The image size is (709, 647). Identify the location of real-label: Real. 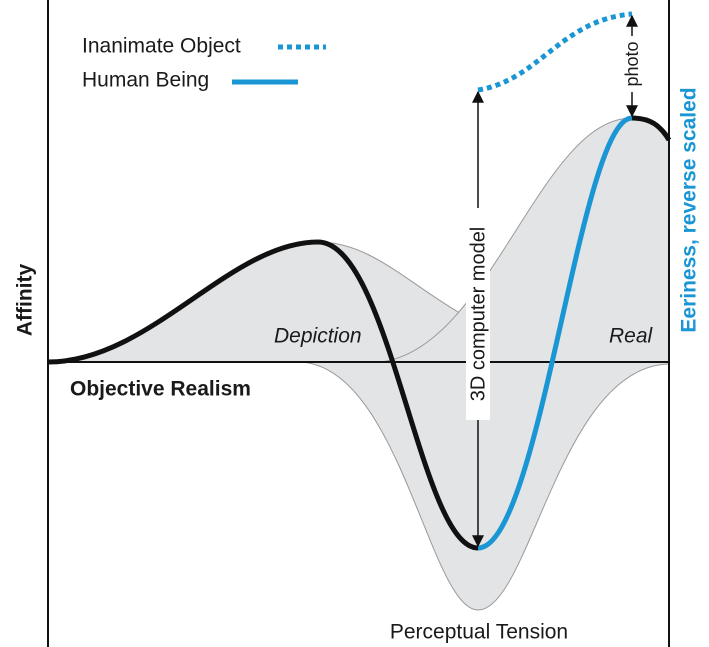
(631, 336).